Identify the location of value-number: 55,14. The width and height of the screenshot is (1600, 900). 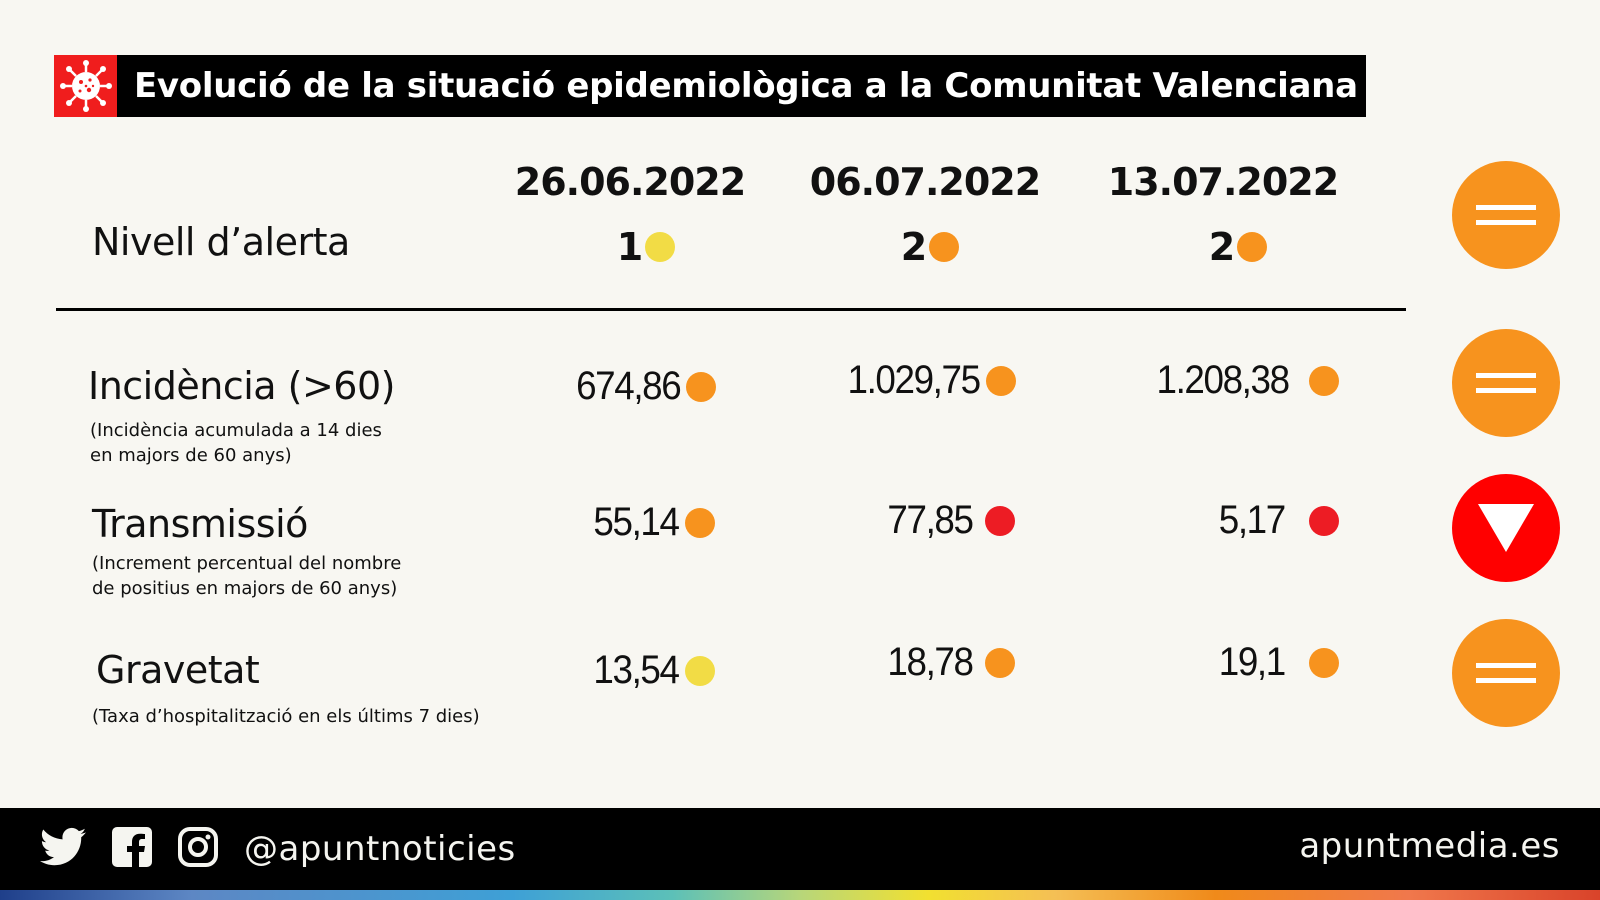
(637, 522).